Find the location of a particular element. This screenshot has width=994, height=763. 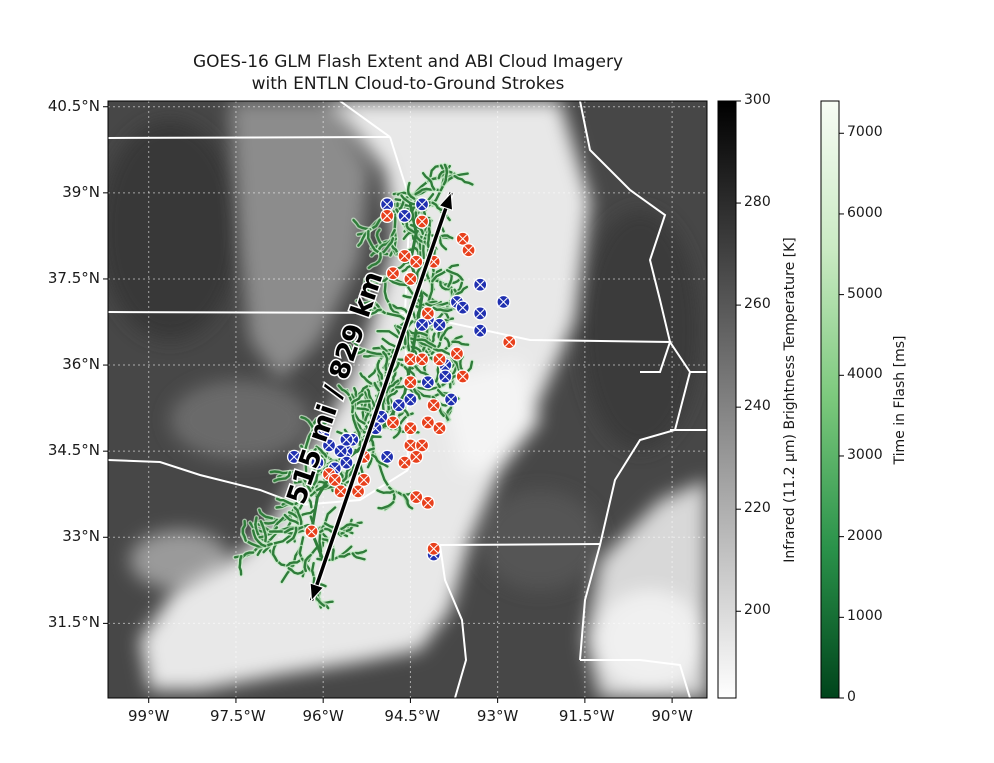

lat-tick-label: 36°N is located at coordinates (81, 364).